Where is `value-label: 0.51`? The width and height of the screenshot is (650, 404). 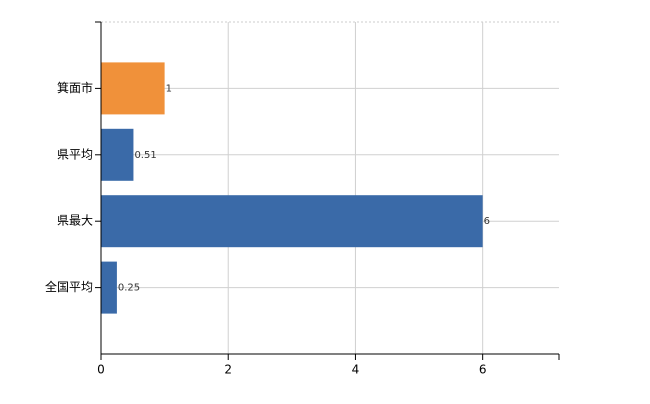 value-label: 0.51 is located at coordinates (145, 155).